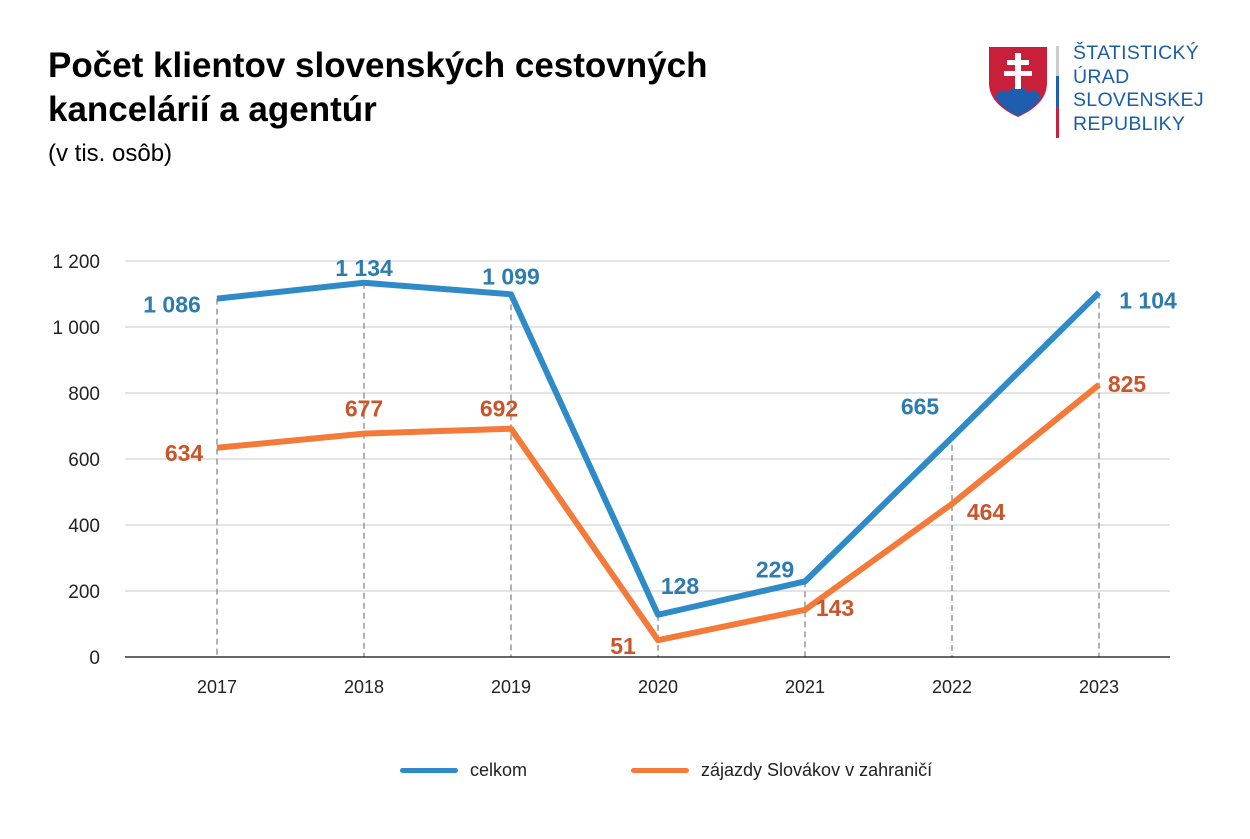 The width and height of the screenshot is (1250, 839). I want to click on legend-item-celkom: celkom, so click(463, 770).